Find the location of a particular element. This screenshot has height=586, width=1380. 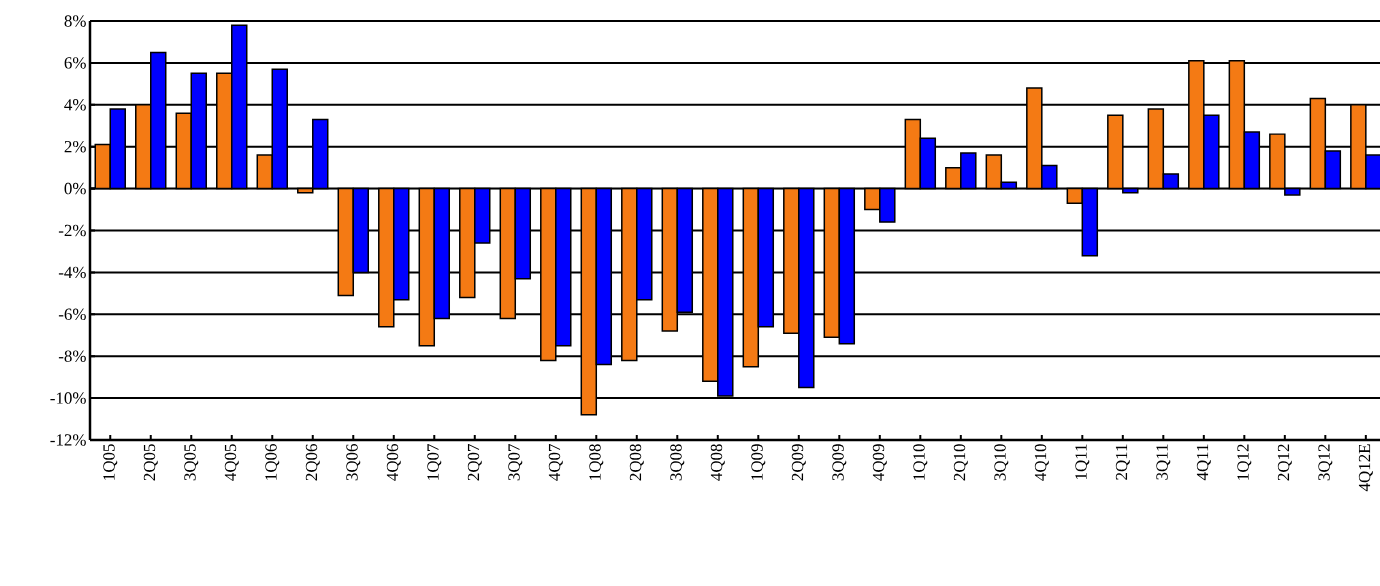

y-tick-label: 0% is located at coordinates (75, 188).